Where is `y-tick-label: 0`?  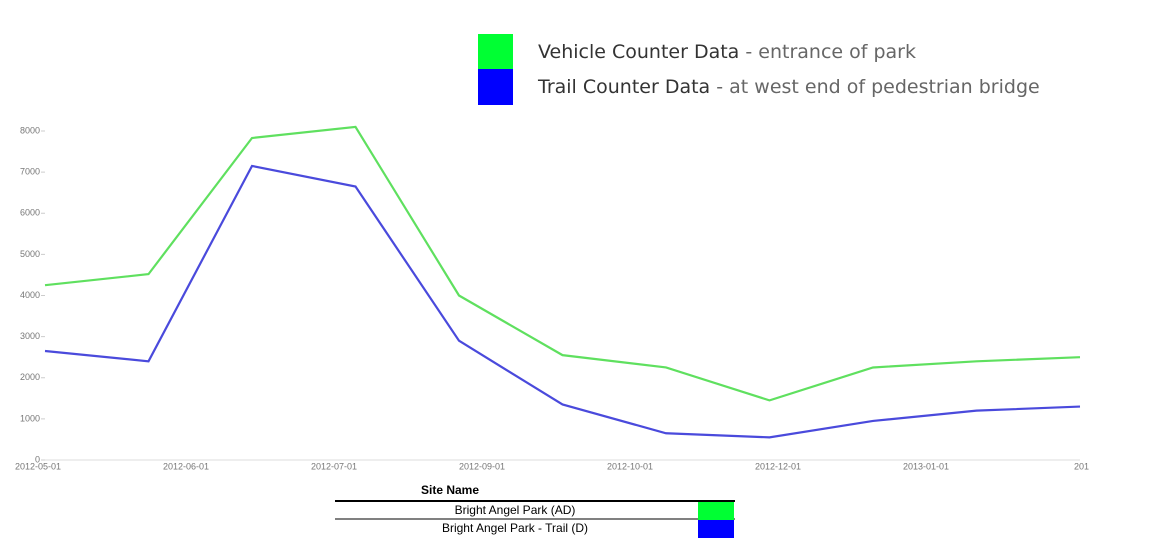
y-tick-label: 0 is located at coordinates (37, 459).